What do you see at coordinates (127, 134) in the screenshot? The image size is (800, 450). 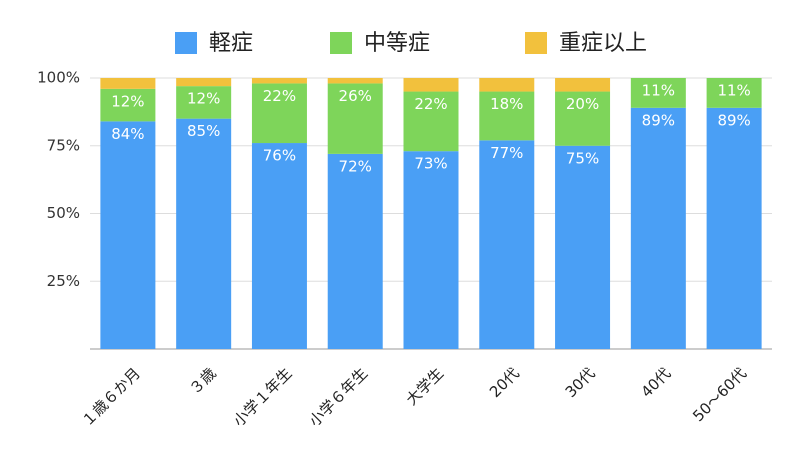 I see `value-label: 84%` at bounding box center [127, 134].